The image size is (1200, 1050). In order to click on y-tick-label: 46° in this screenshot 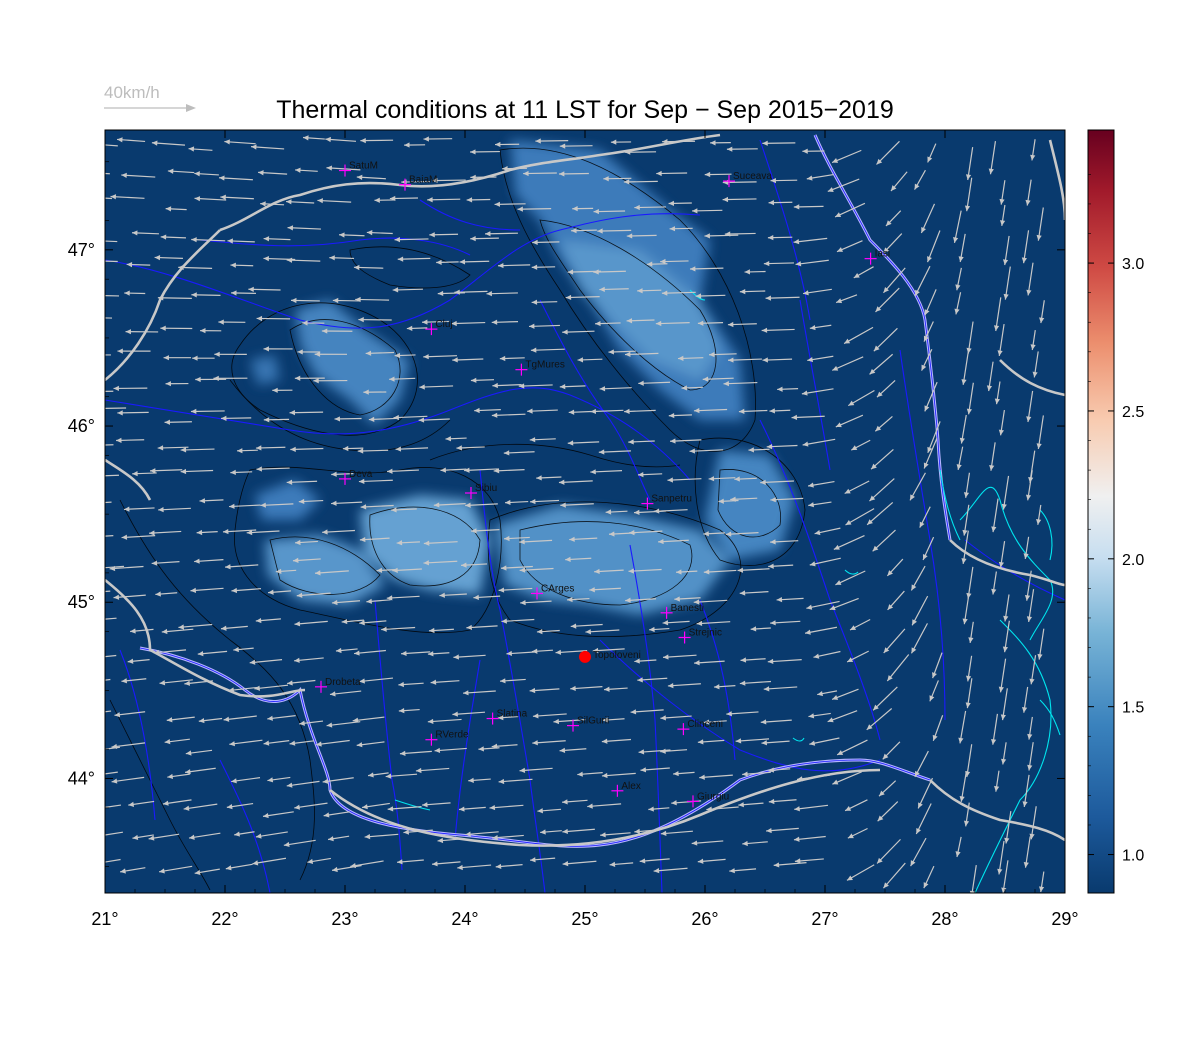, I will do `click(81, 426)`.